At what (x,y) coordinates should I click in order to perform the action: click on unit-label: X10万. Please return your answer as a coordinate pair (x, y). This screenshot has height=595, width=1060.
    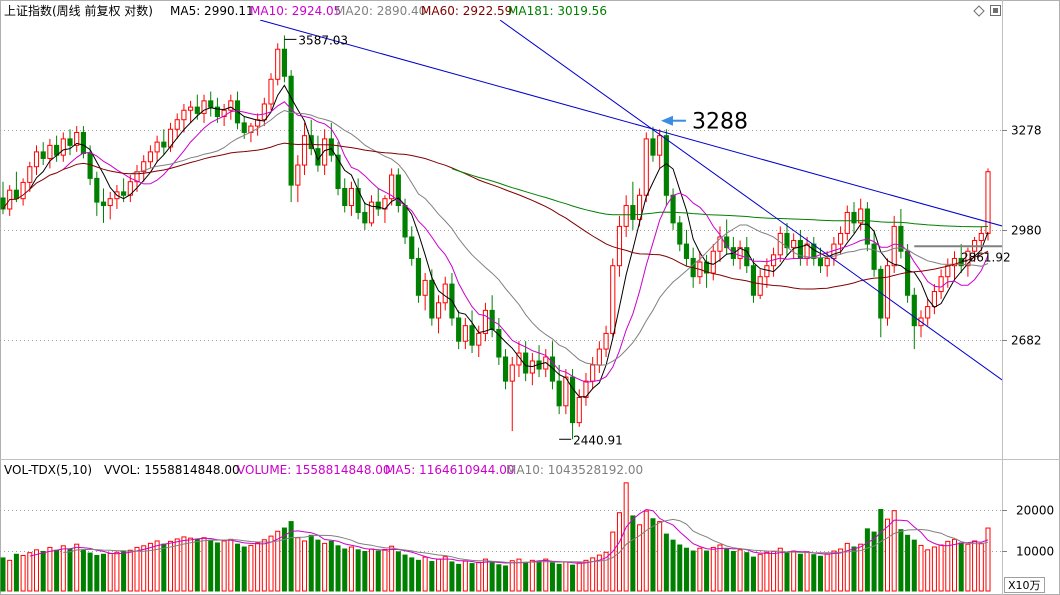
    Looking at the image, I should click on (1024, 585).